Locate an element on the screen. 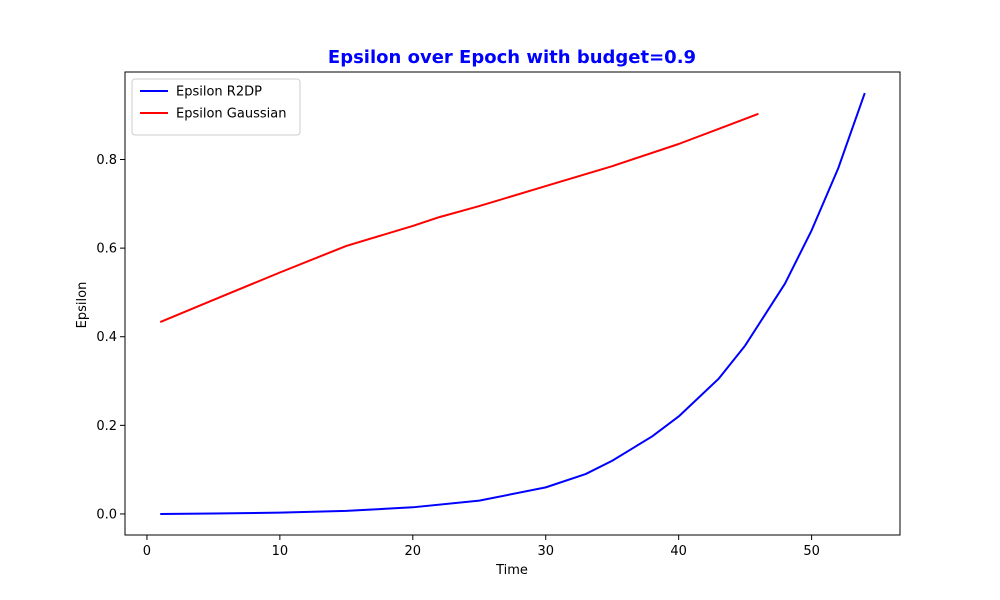 Image resolution: width=1000 pixels, height=600 pixels. x-tick-label: 40 is located at coordinates (678, 551).